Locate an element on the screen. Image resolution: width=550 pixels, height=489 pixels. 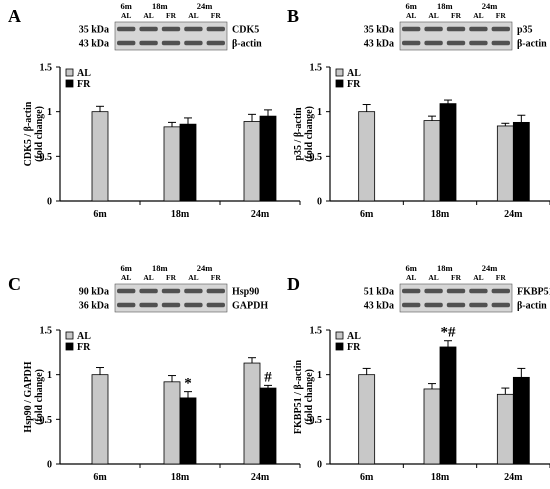
y-tick-label: 0.5 is located at coordinates (46, 157).